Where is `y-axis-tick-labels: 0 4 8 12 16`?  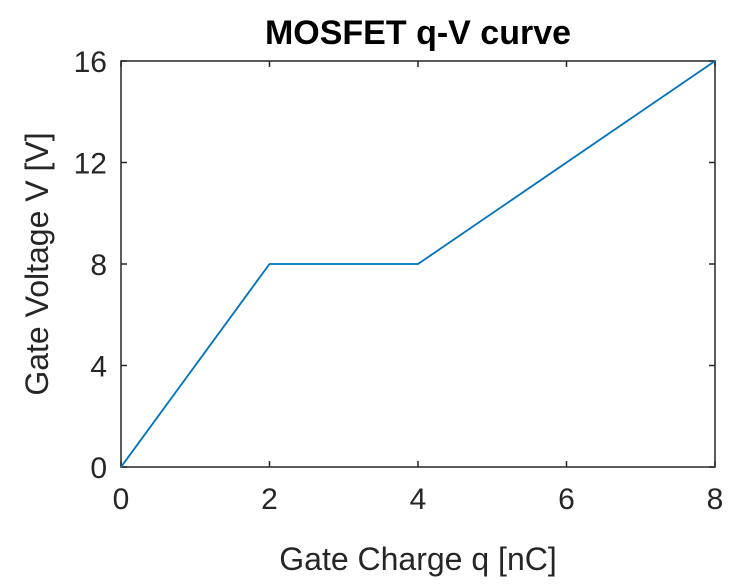
y-axis-tick-labels: 0 4 8 12 16 is located at coordinates (90, 265).